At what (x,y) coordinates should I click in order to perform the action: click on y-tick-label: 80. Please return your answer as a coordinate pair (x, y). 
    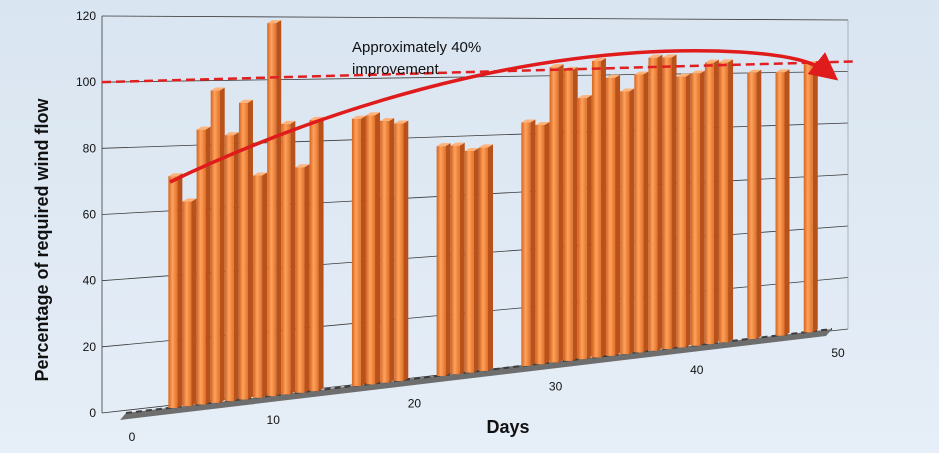
    Looking at the image, I should click on (90, 148).